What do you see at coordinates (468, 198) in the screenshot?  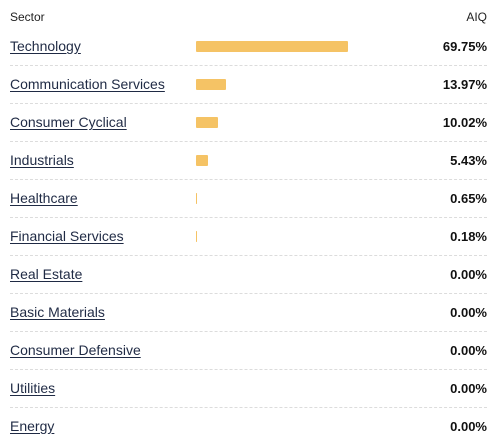 I see `allocation-value: 0.65%` at bounding box center [468, 198].